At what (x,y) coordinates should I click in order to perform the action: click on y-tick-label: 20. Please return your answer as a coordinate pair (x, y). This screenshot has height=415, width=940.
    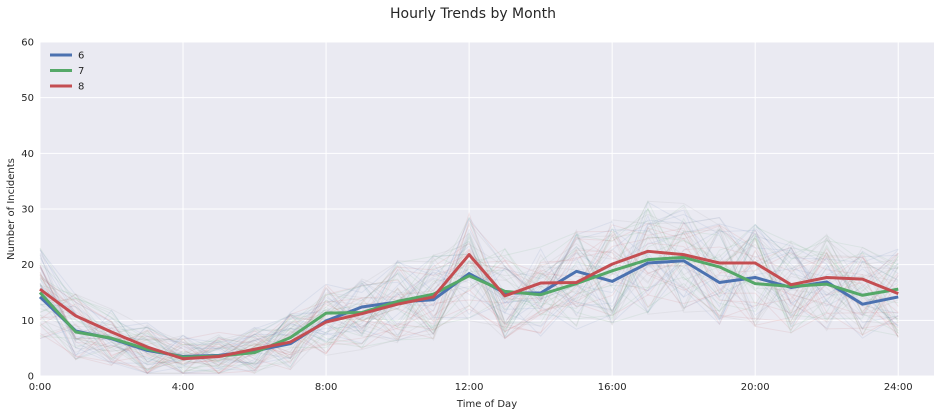
    Looking at the image, I should click on (27, 265).